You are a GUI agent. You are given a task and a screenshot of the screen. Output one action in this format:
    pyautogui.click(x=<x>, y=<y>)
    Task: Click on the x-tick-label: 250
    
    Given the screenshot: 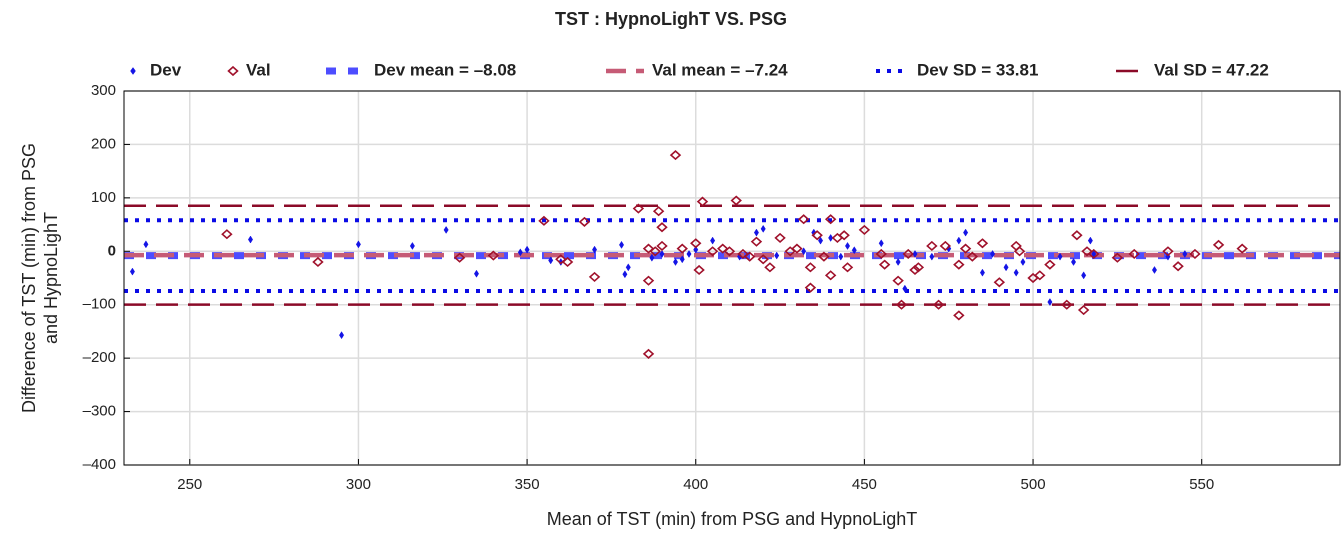 What is the action you would take?
    pyautogui.click(x=189, y=484)
    